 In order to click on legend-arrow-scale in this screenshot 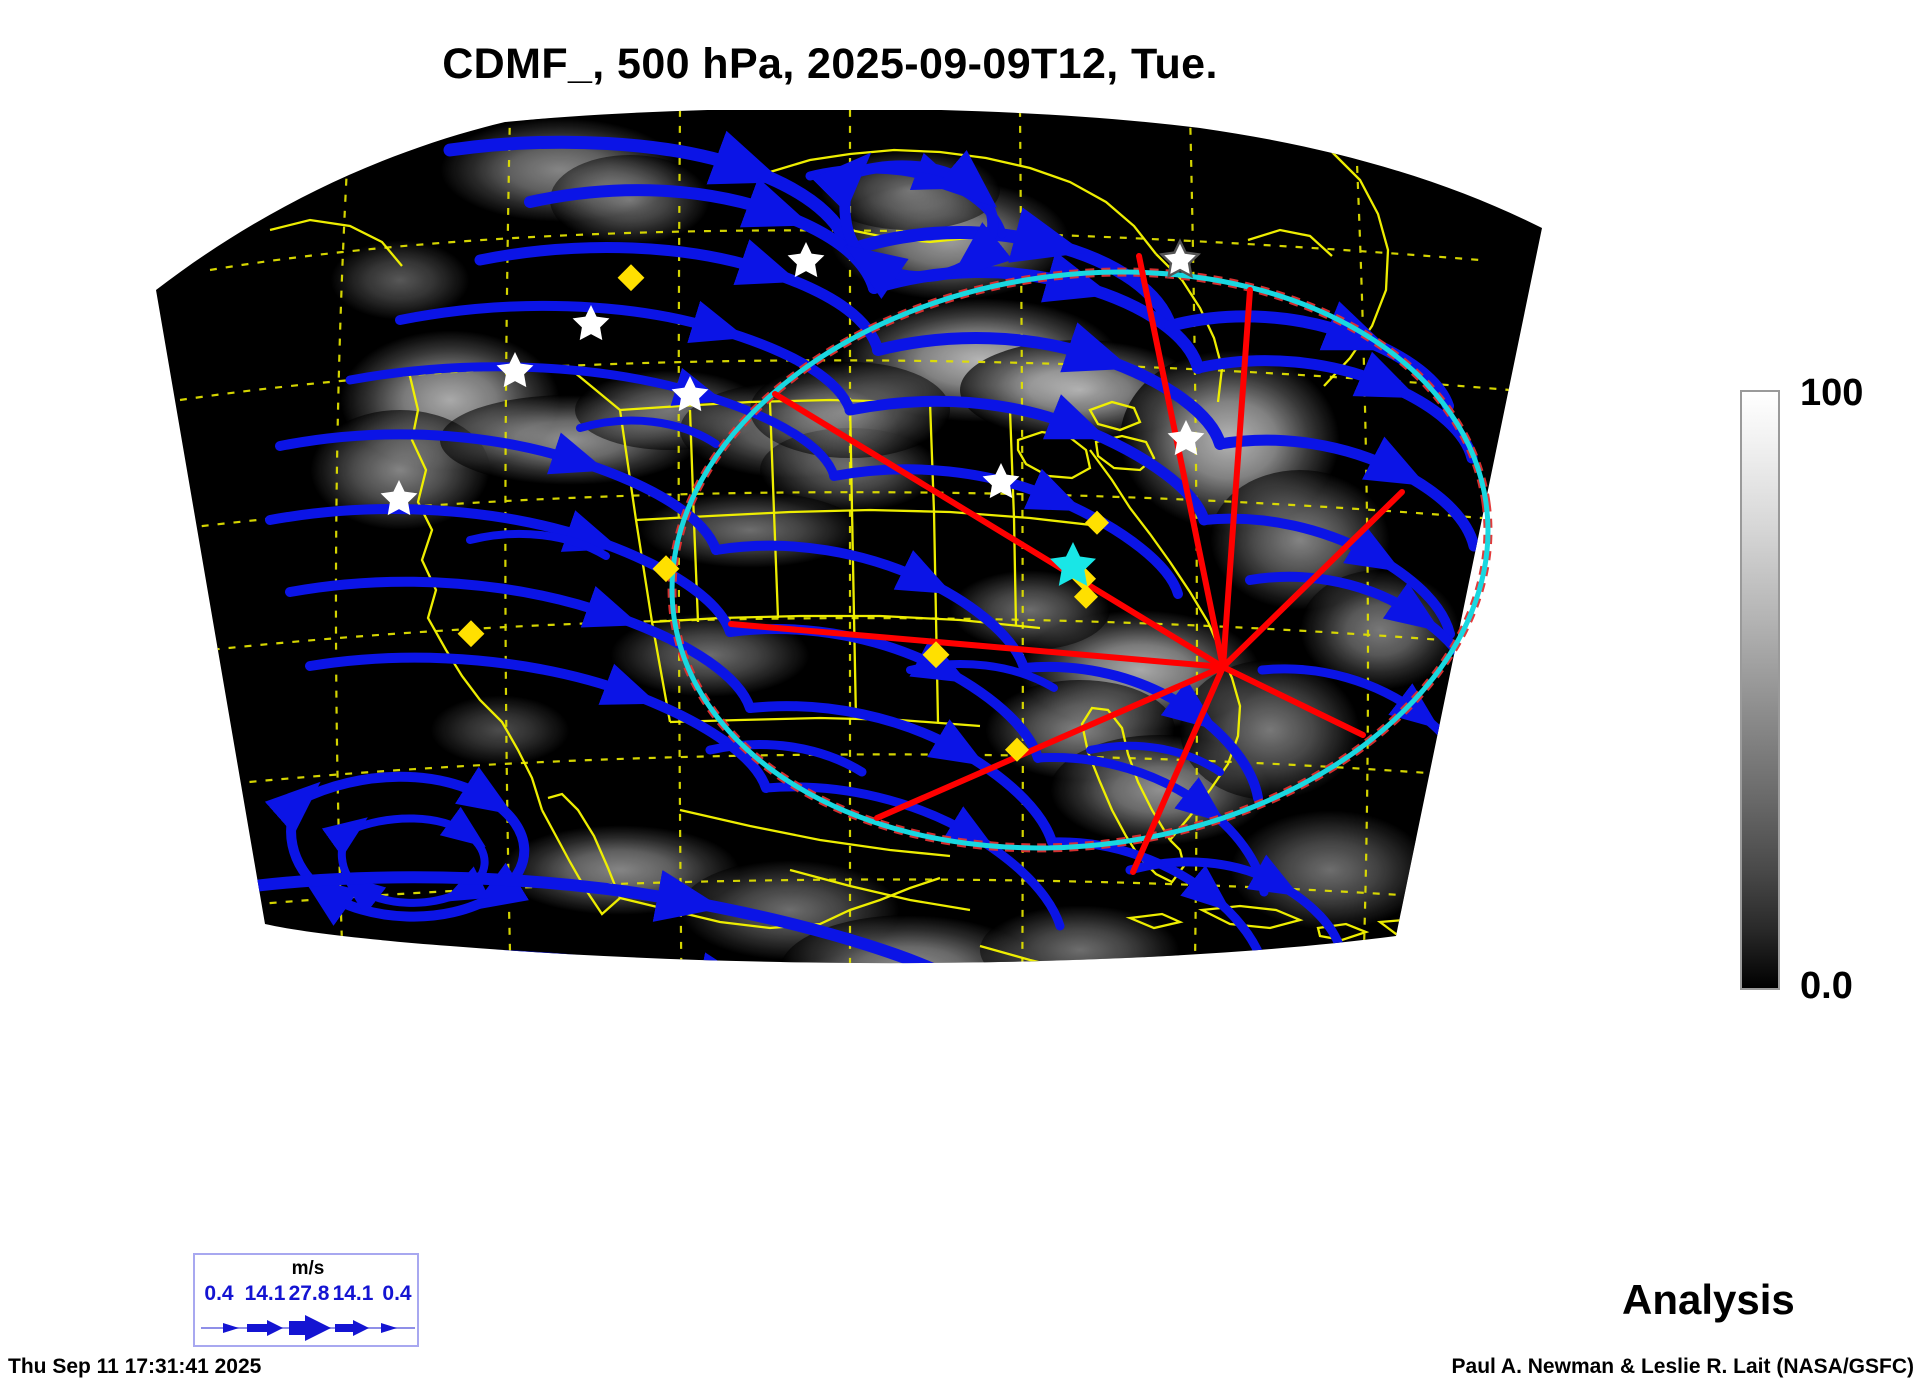, I will do `click(308, 1328)`.